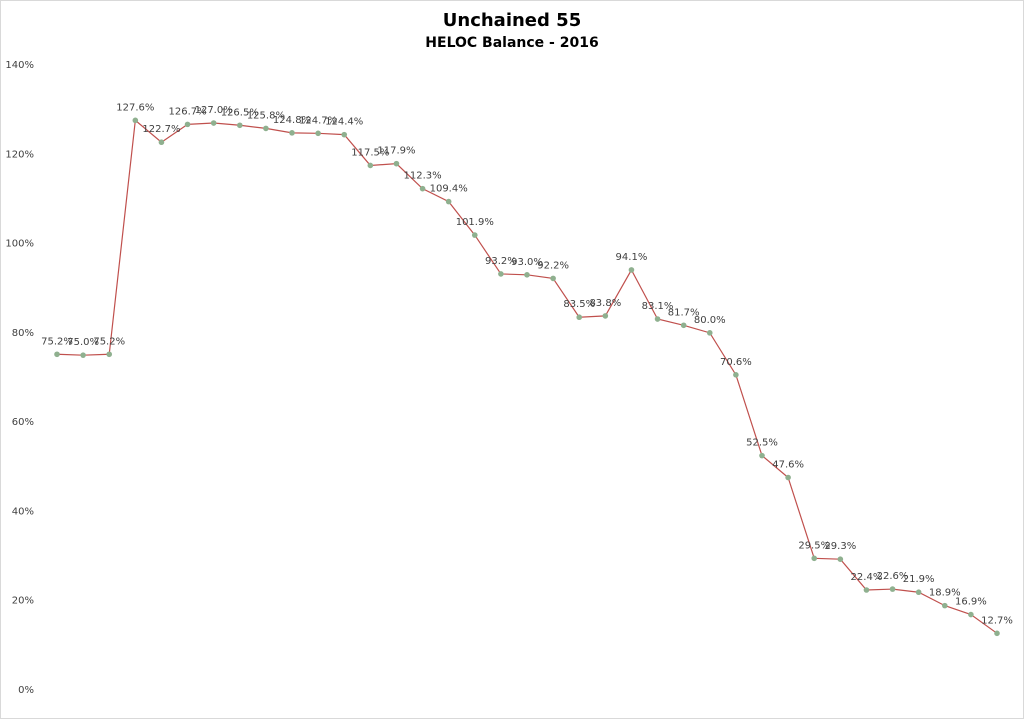 Image resolution: width=1024 pixels, height=719 pixels. I want to click on data-label: 126.5%, so click(240, 112).